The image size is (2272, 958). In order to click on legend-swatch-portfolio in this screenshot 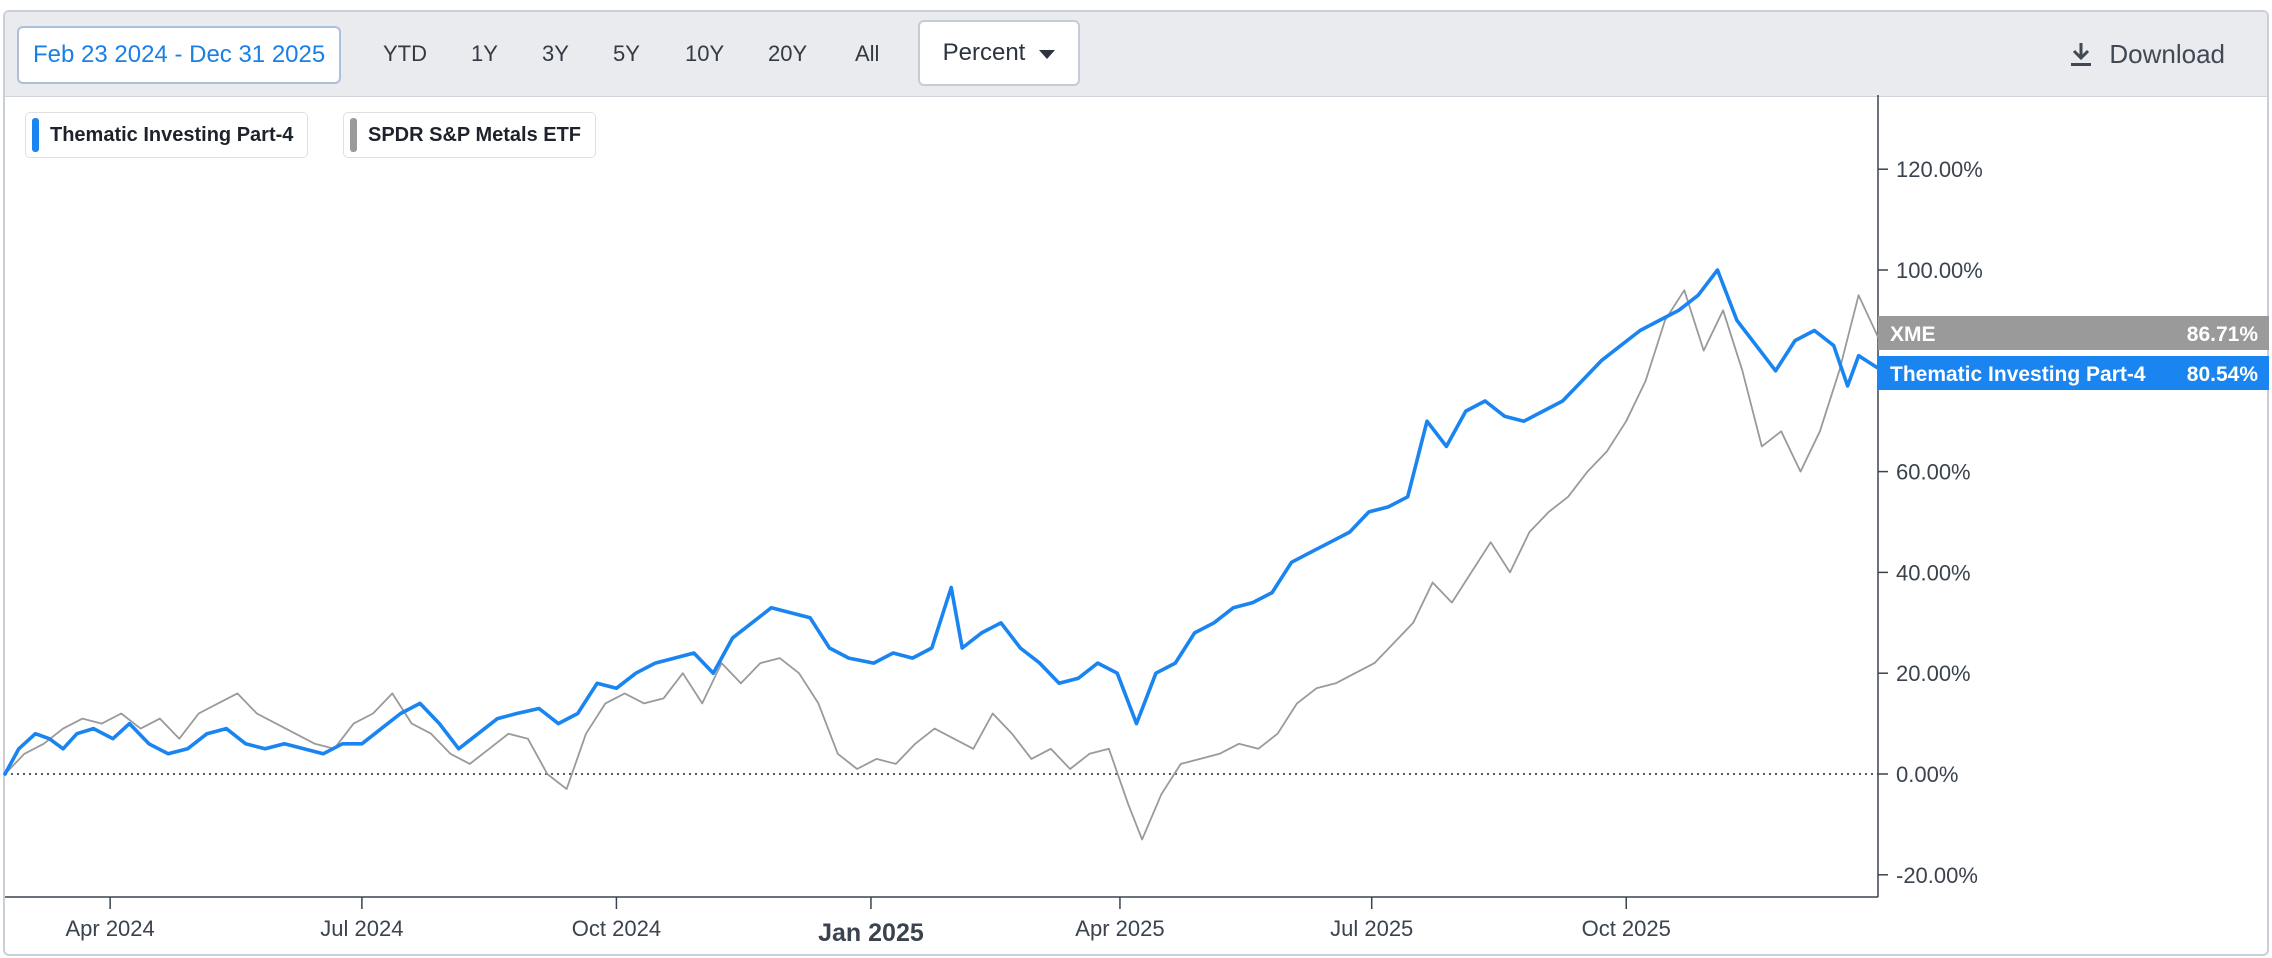, I will do `click(35, 135)`.